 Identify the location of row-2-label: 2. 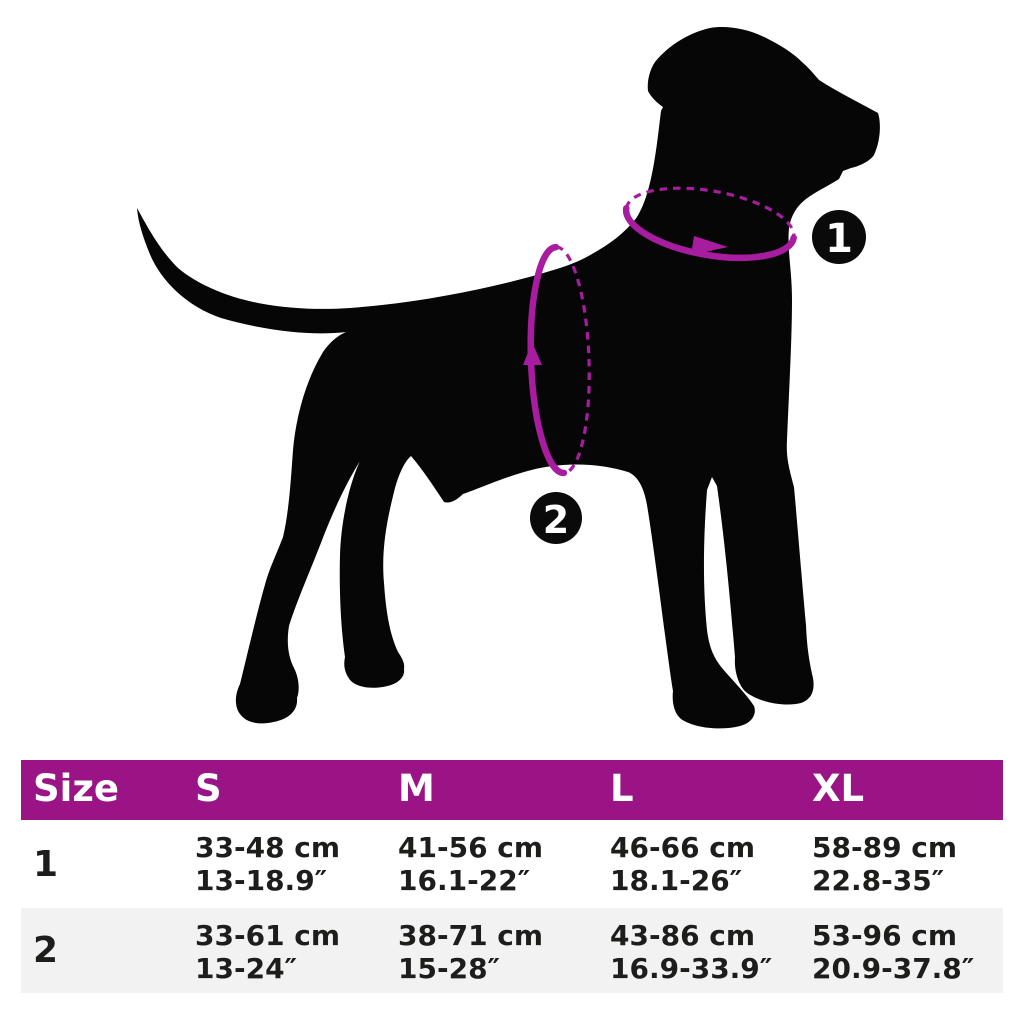
(46, 950).